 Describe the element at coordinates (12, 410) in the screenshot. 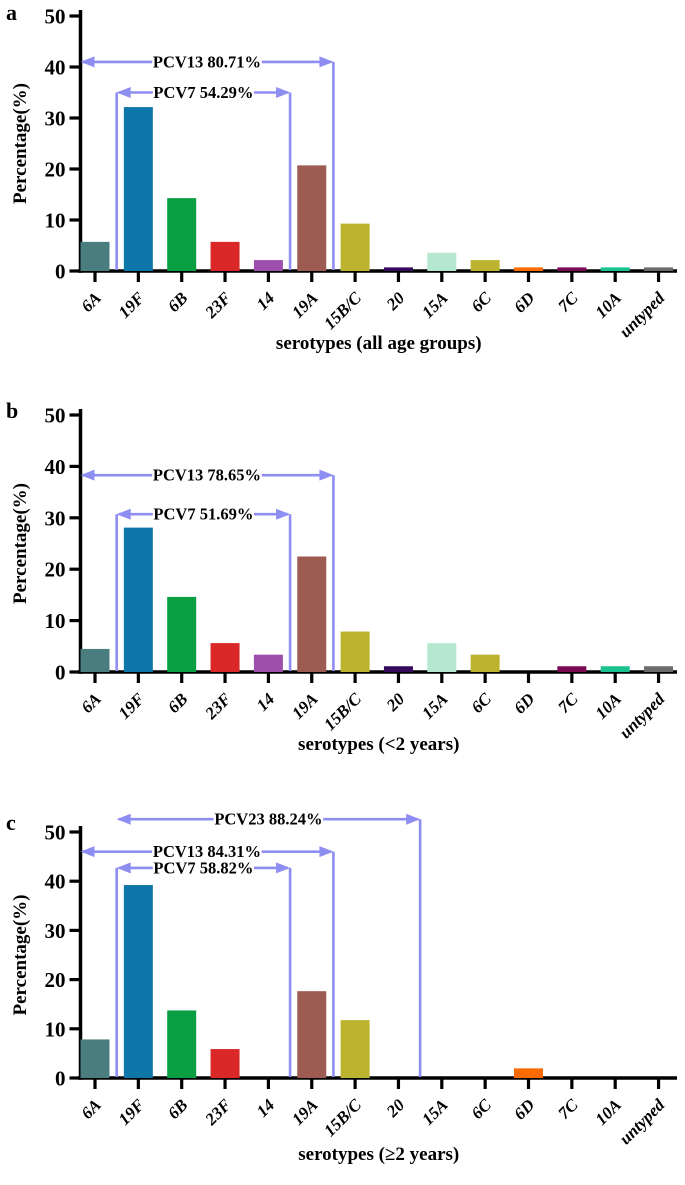

I see `panel-letter-b: b` at that location.